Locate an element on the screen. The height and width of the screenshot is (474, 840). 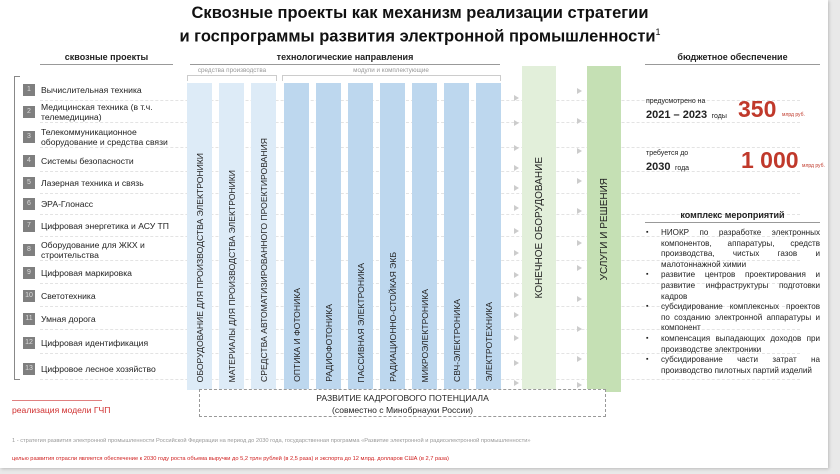
footnote-mark: 1 is located at coordinates (658, 32).